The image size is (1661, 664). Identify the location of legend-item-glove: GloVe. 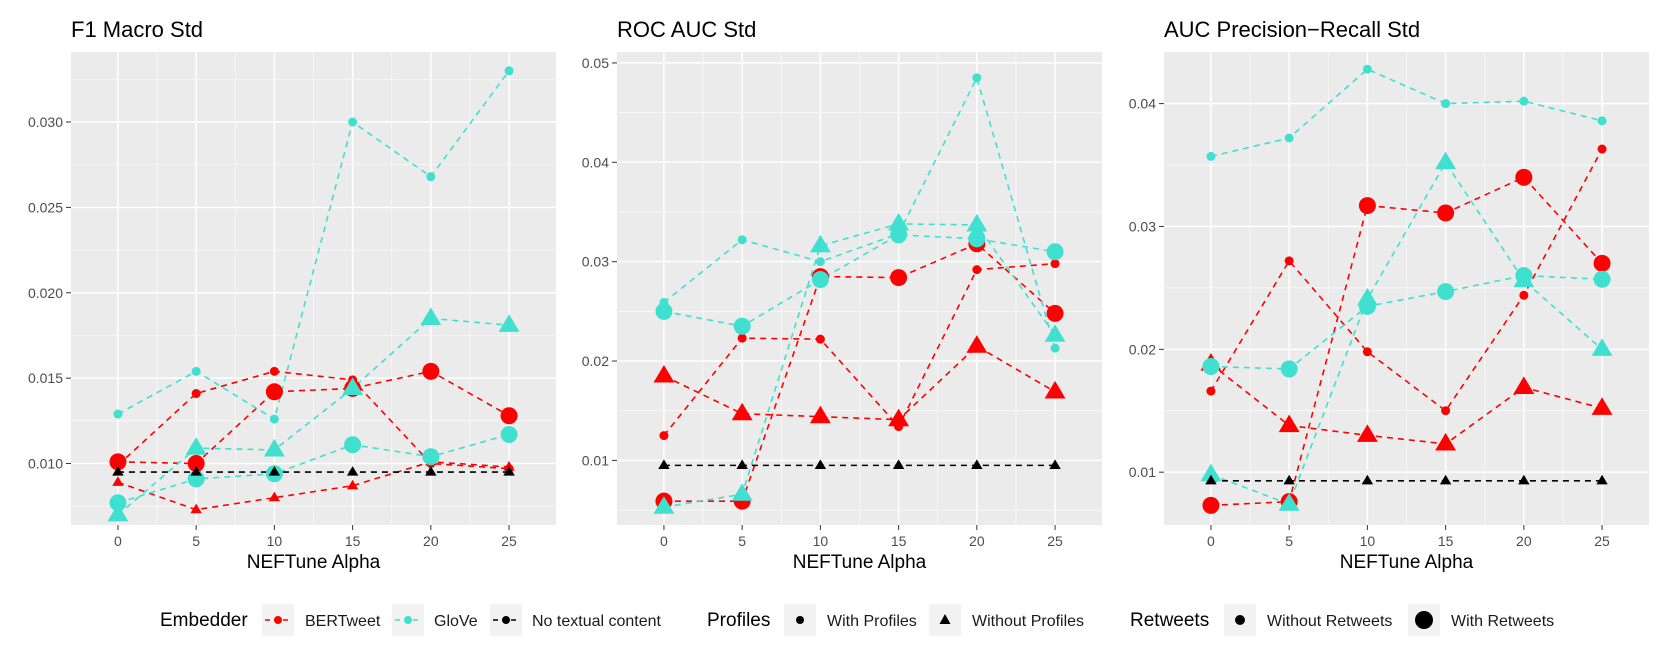
(435, 620).